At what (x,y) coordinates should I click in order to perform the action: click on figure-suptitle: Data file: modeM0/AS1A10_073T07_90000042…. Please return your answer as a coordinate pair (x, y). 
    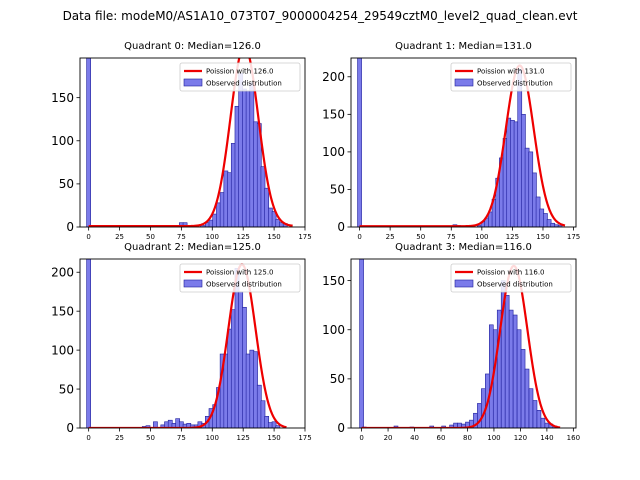
    Looking at the image, I should click on (320, 16).